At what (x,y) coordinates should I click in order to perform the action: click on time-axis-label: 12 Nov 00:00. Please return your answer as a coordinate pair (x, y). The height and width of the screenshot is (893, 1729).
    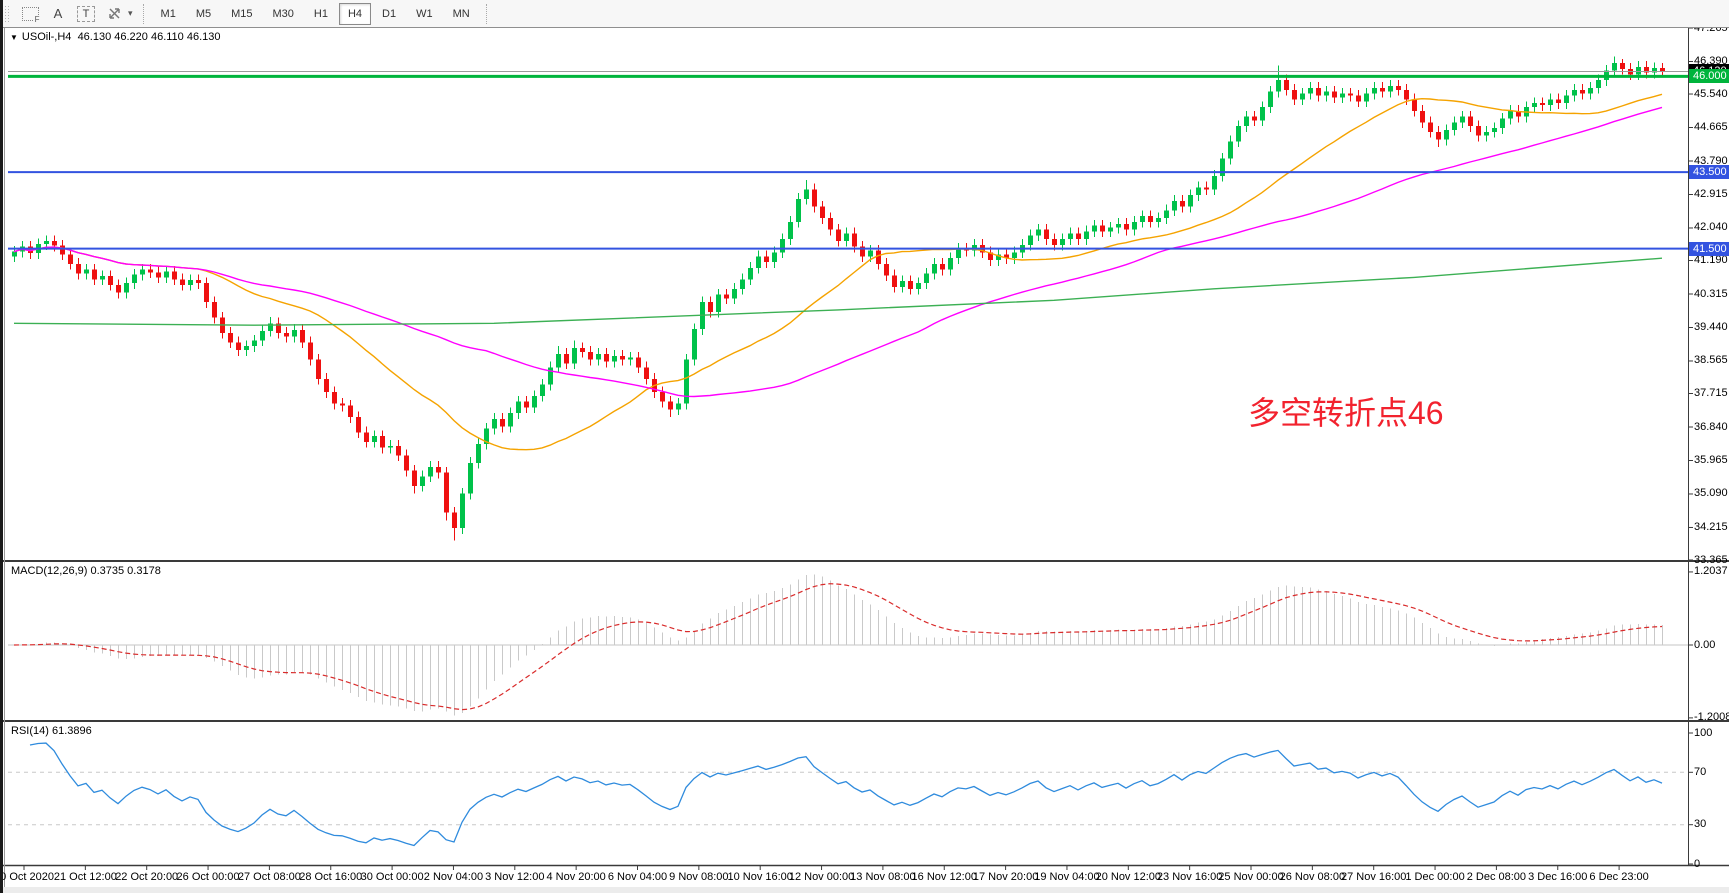
    Looking at the image, I should click on (821, 877).